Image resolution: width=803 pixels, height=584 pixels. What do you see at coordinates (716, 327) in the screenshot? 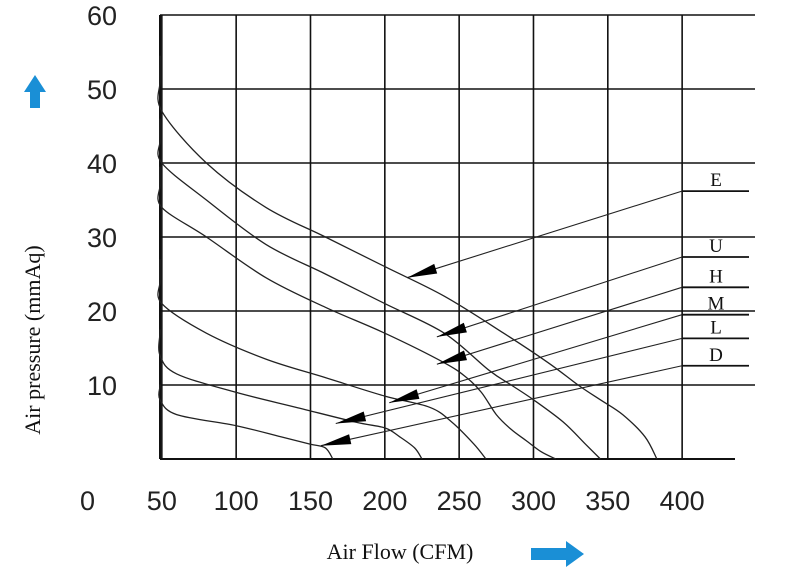
I see `curve-label-l: L` at bounding box center [716, 327].